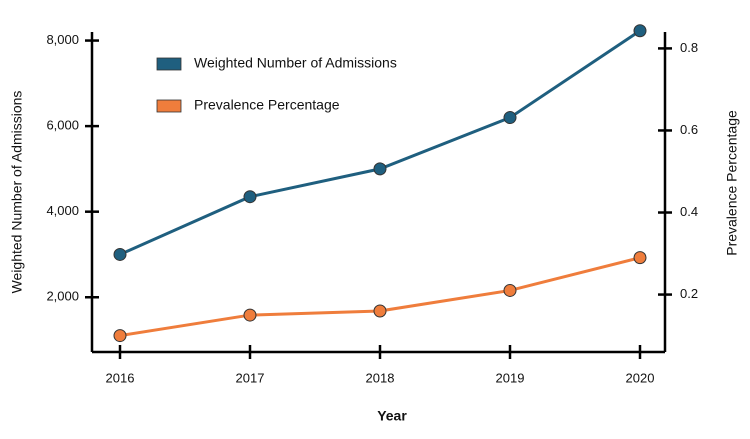 This screenshot has width=750, height=439. What do you see at coordinates (267, 105) in the screenshot?
I see `legend-label: Prevalence Percentage` at bounding box center [267, 105].